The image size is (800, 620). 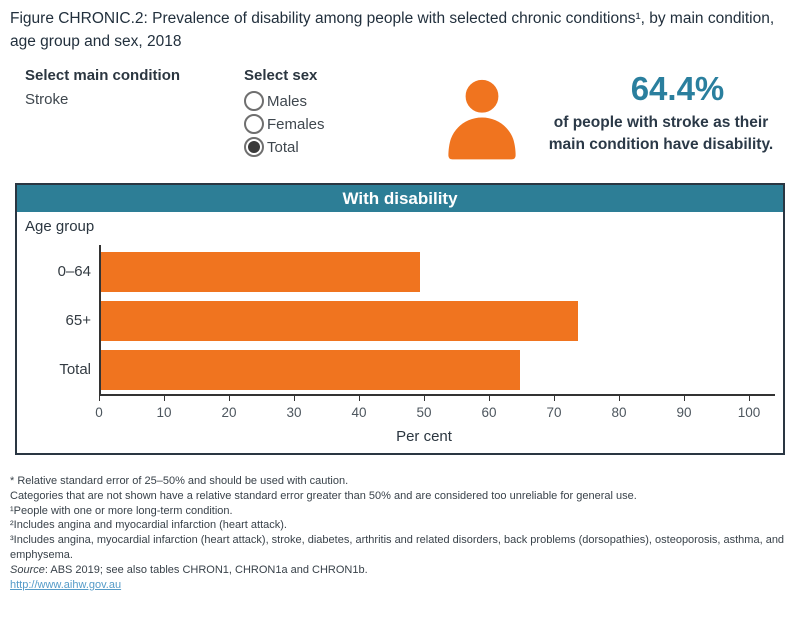 What do you see at coordinates (619, 412) in the screenshot?
I see `x-tick-label: 80` at bounding box center [619, 412].